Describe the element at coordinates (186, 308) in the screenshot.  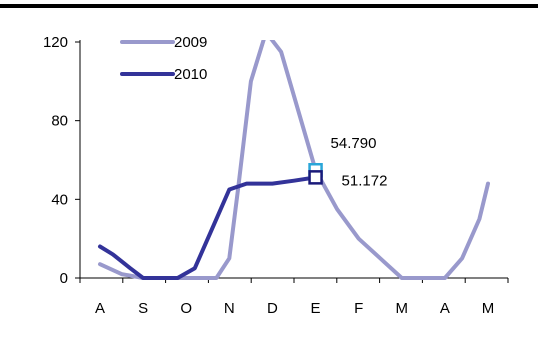
I see `x-tick-label: O` at that location.